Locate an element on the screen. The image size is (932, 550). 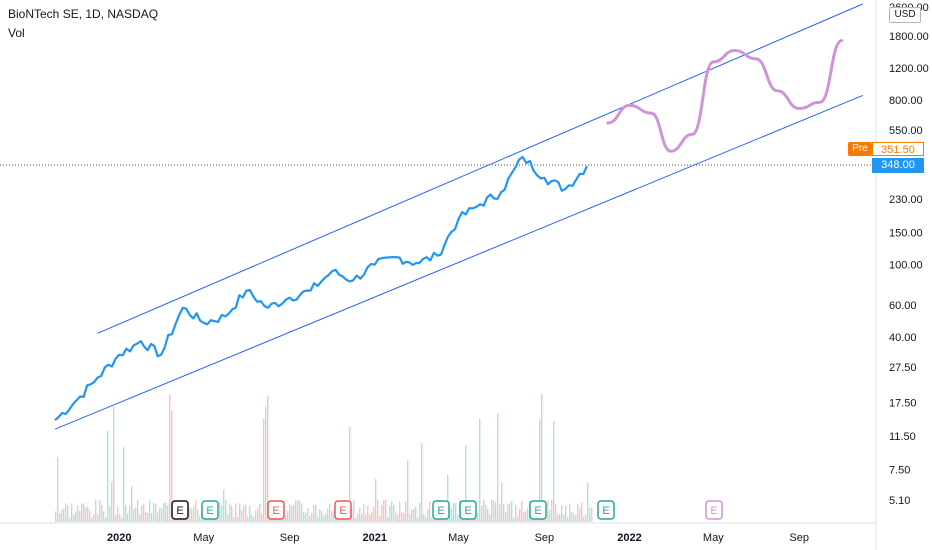
price-tick-label: 1200.00 is located at coordinates (909, 69).